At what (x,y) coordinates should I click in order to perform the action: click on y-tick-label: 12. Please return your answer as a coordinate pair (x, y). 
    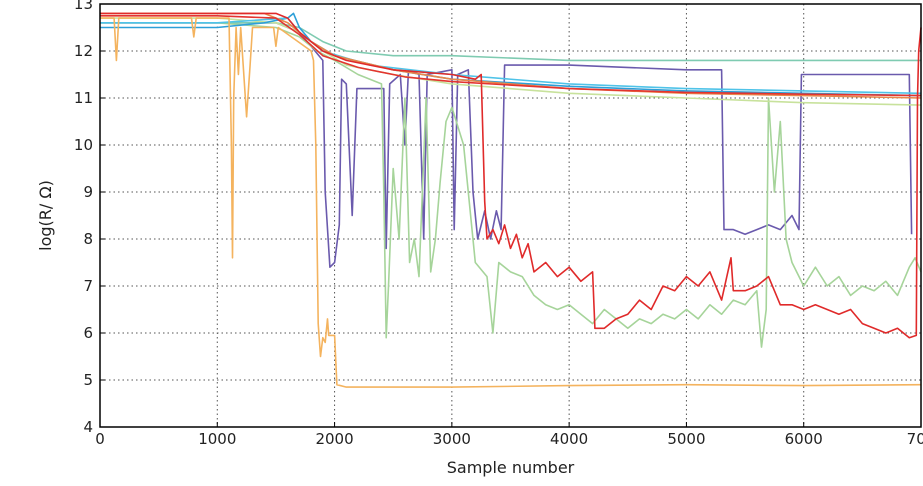
    Looking at the image, I should click on (83, 51).